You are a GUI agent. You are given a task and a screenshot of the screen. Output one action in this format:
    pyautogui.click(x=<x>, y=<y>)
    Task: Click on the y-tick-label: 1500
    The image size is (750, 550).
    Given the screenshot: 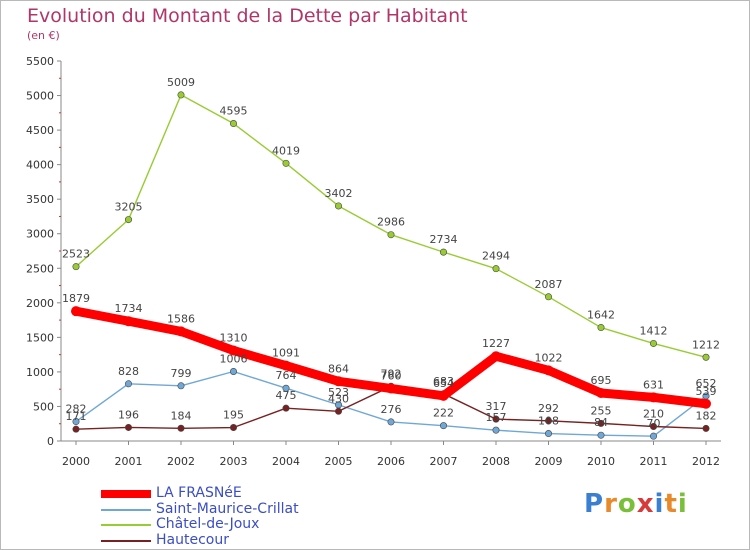 What is the action you would take?
    pyautogui.click(x=40, y=337)
    